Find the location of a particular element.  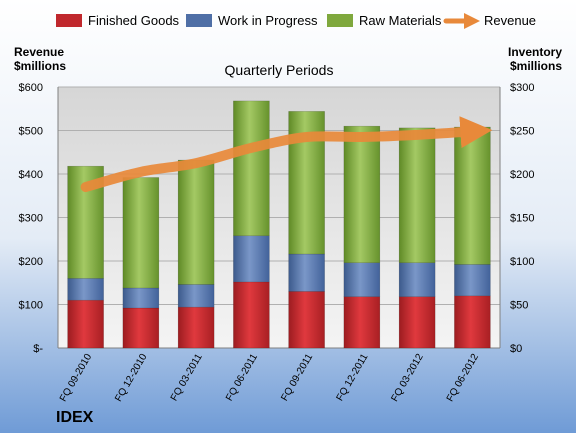

right-axis-tick-label: $0 is located at coordinates (516, 349).